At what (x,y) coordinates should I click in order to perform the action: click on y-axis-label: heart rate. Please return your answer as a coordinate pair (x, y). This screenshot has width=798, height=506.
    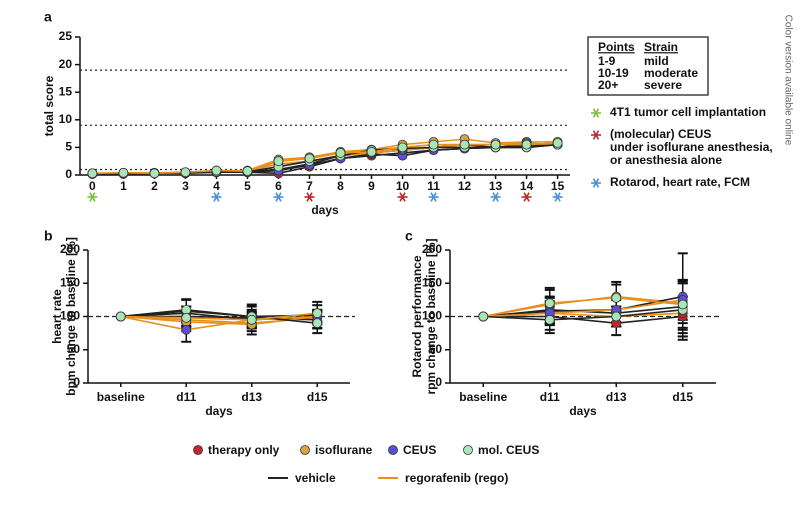
    Looking at the image, I should click on (57, 316).